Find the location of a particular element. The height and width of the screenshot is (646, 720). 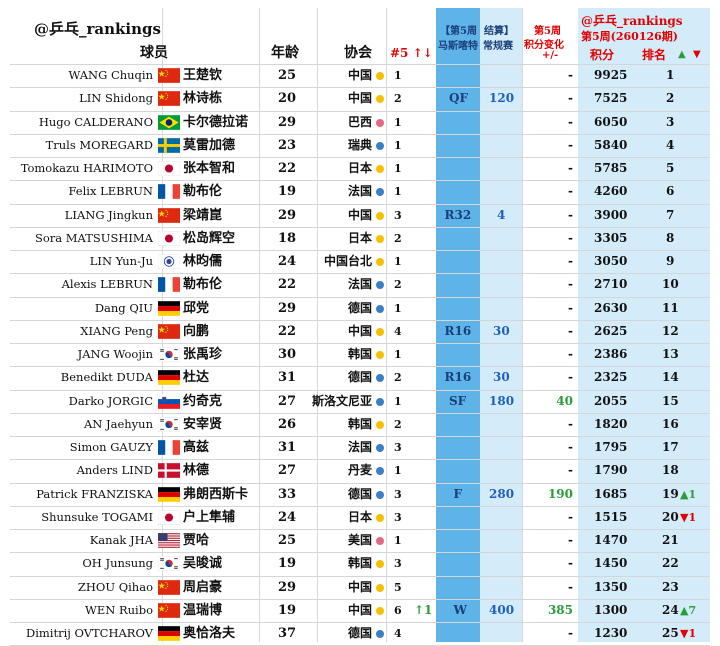

player-age: 25 is located at coordinates (287, 75).